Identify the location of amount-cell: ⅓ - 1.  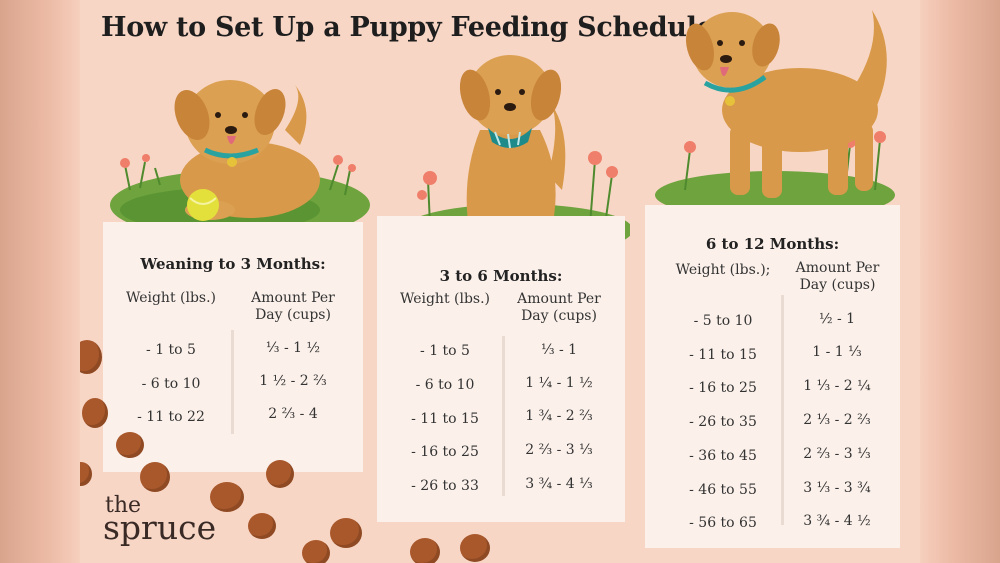
(559, 350).